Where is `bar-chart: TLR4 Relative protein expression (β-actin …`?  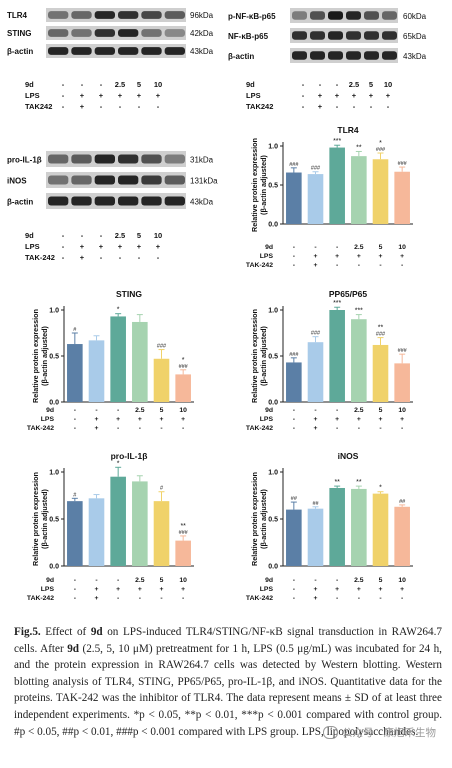
bar-chart: TLR4 Relative protein expression (β-actin … is located at coordinates (329, 197).